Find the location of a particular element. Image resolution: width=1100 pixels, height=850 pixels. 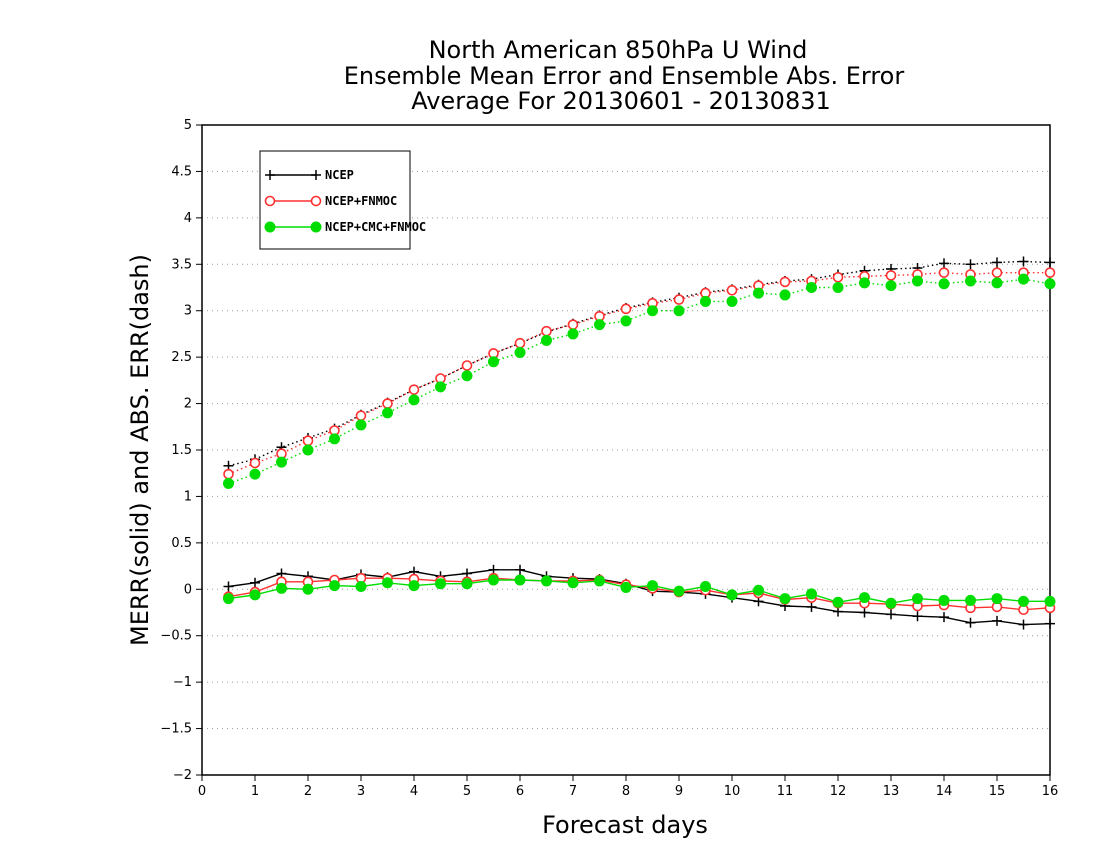

y-tick-label: −1 is located at coordinates (182, 682).